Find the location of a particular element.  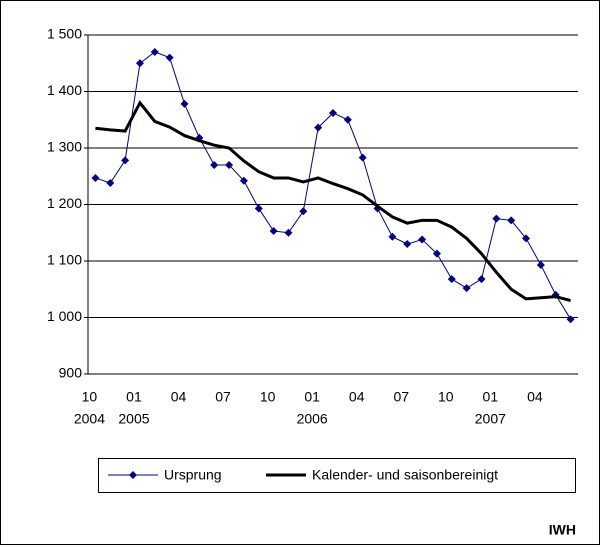

source: IWH is located at coordinates (562, 530).